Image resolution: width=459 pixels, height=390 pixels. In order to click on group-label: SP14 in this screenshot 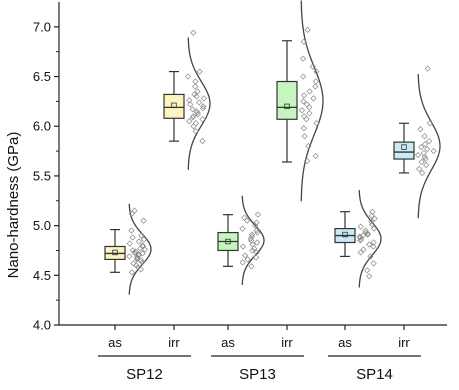, I will do `click(374, 374)`.